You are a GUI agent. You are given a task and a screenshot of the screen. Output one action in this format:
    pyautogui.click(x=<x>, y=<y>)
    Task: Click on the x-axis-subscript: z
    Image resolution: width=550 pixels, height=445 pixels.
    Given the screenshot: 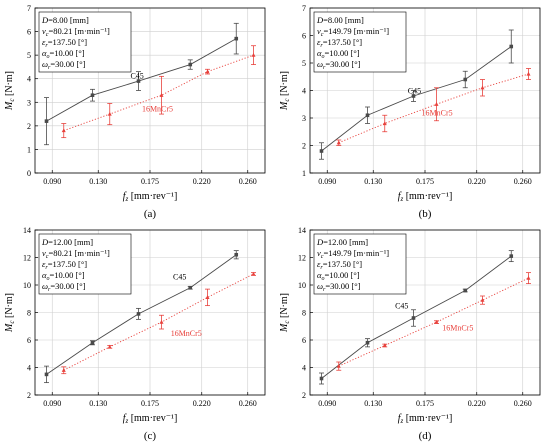 What is the action you would take?
    pyautogui.click(x=401, y=421)
    